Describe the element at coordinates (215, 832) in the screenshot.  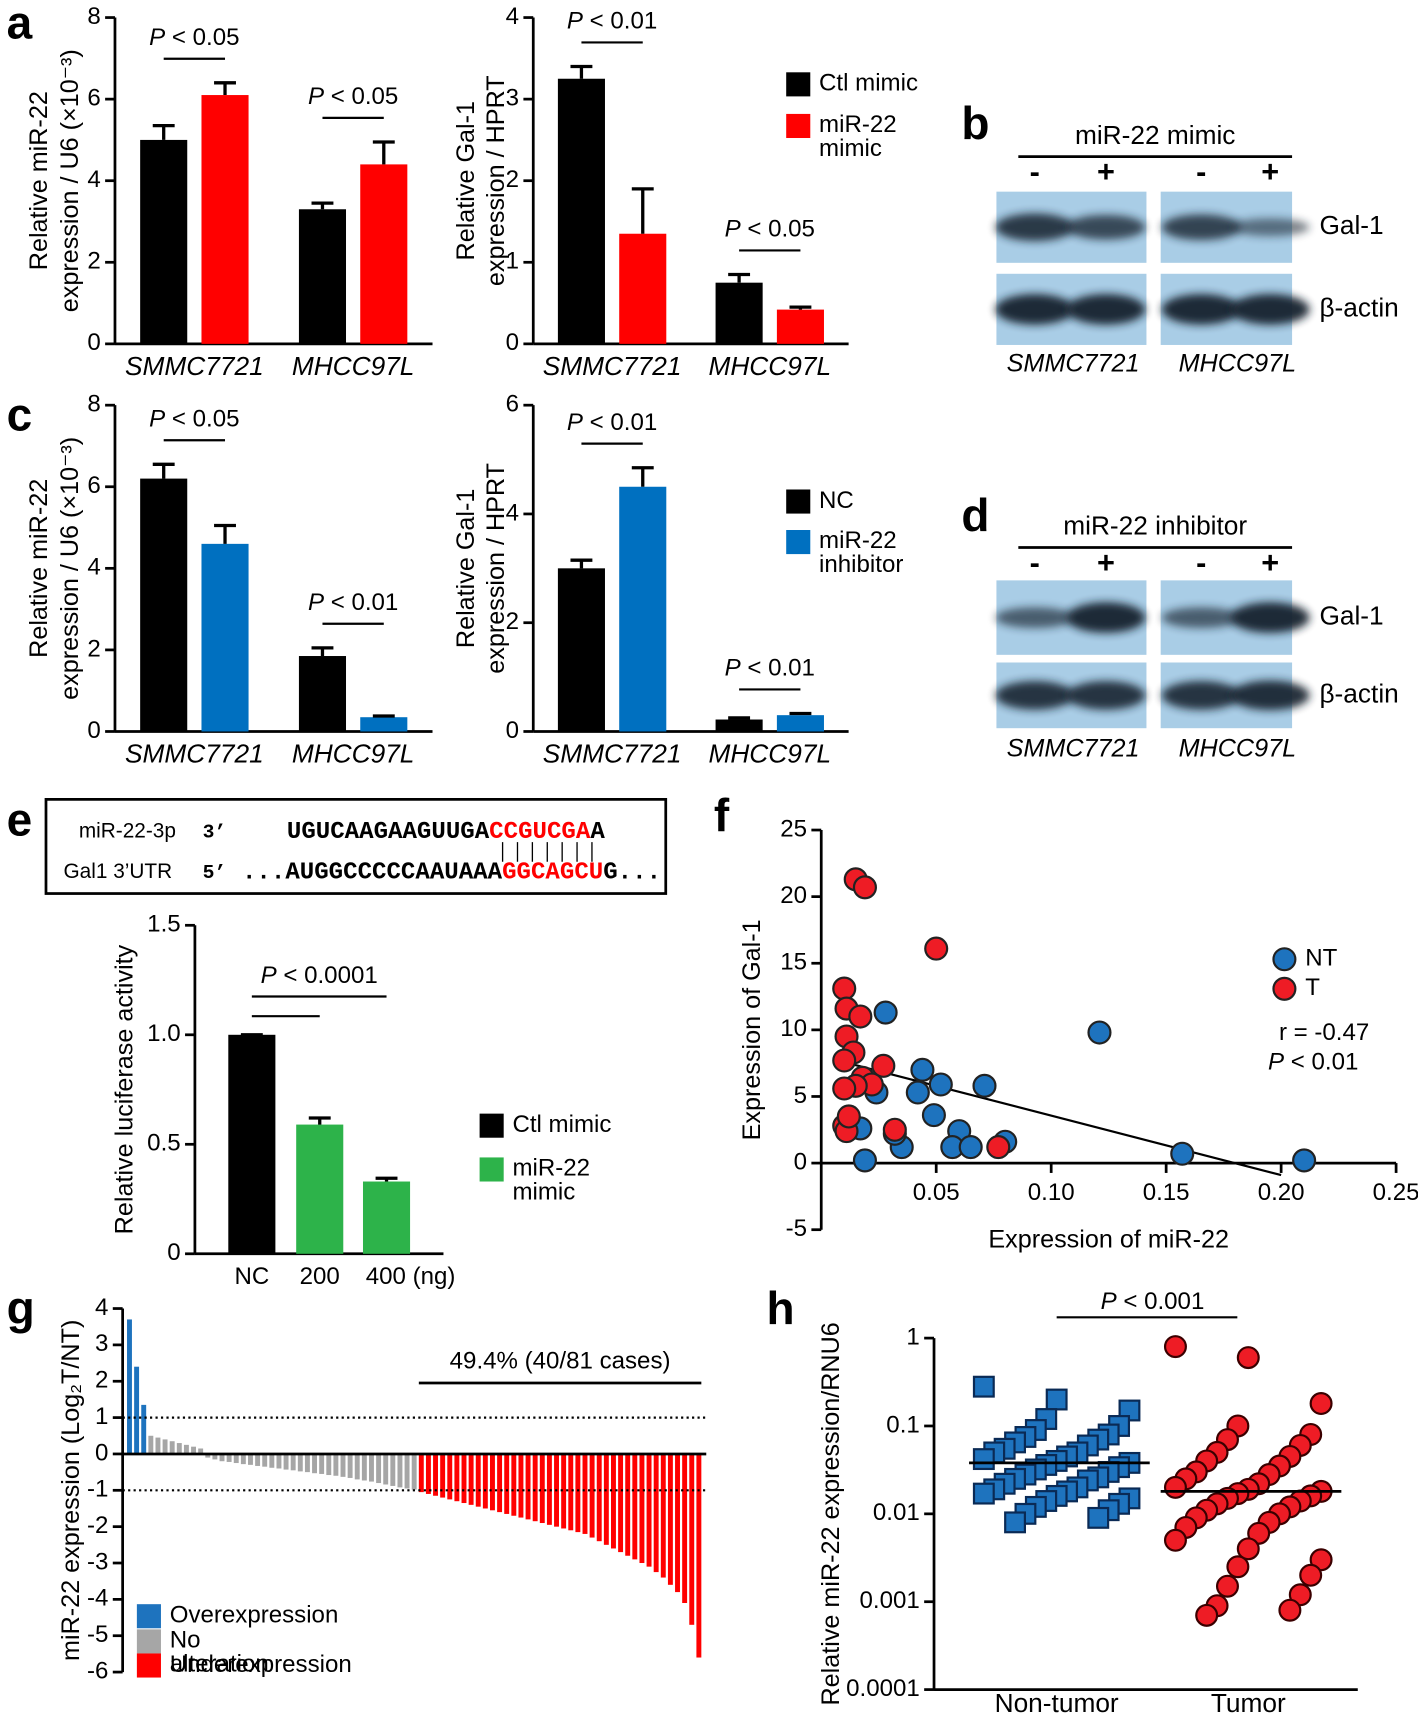
I see `mir-end: 3’` at that location.